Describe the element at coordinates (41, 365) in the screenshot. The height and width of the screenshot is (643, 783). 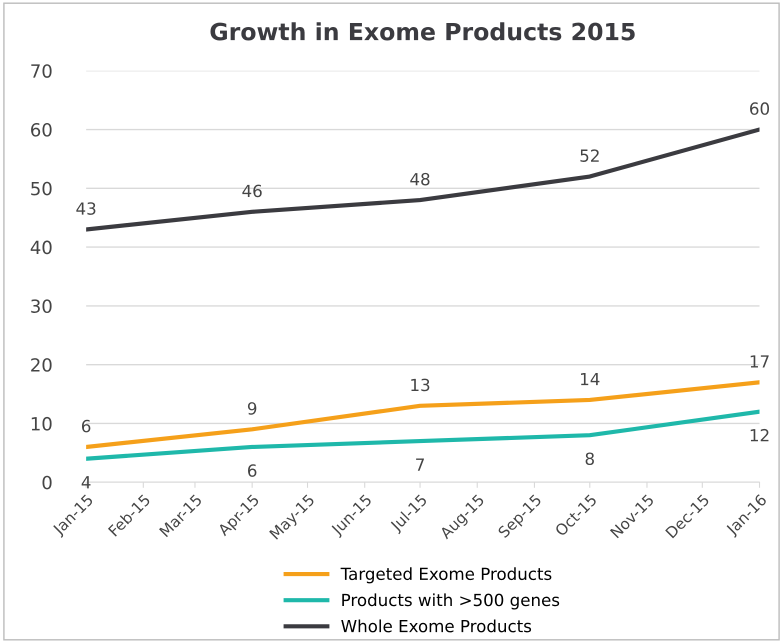
I see `y-tick-label: 20` at that location.